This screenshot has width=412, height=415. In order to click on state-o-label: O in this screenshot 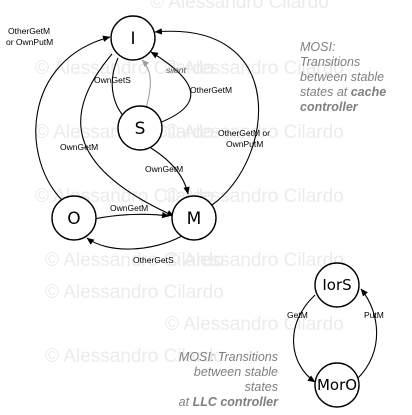, I will do `click(73, 219)`.